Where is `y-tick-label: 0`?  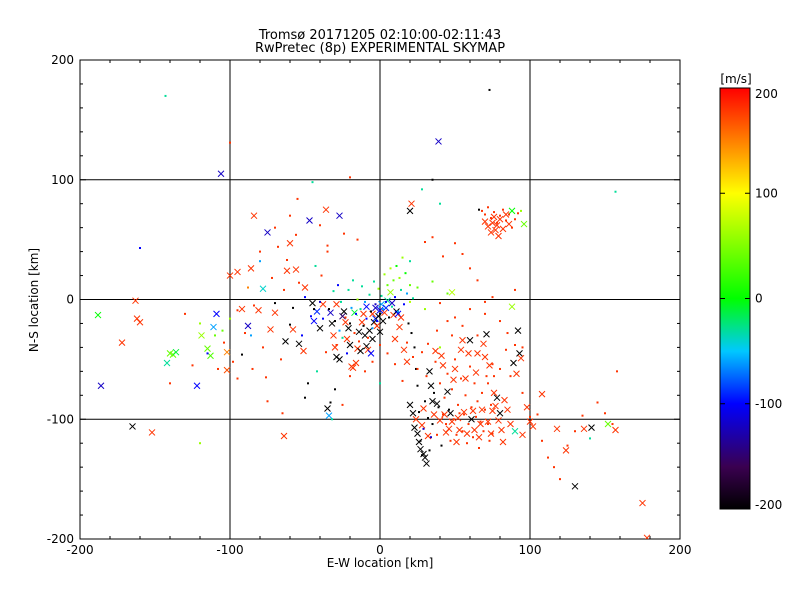 y-tick-label: 0 is located at coordinates (70, 300).